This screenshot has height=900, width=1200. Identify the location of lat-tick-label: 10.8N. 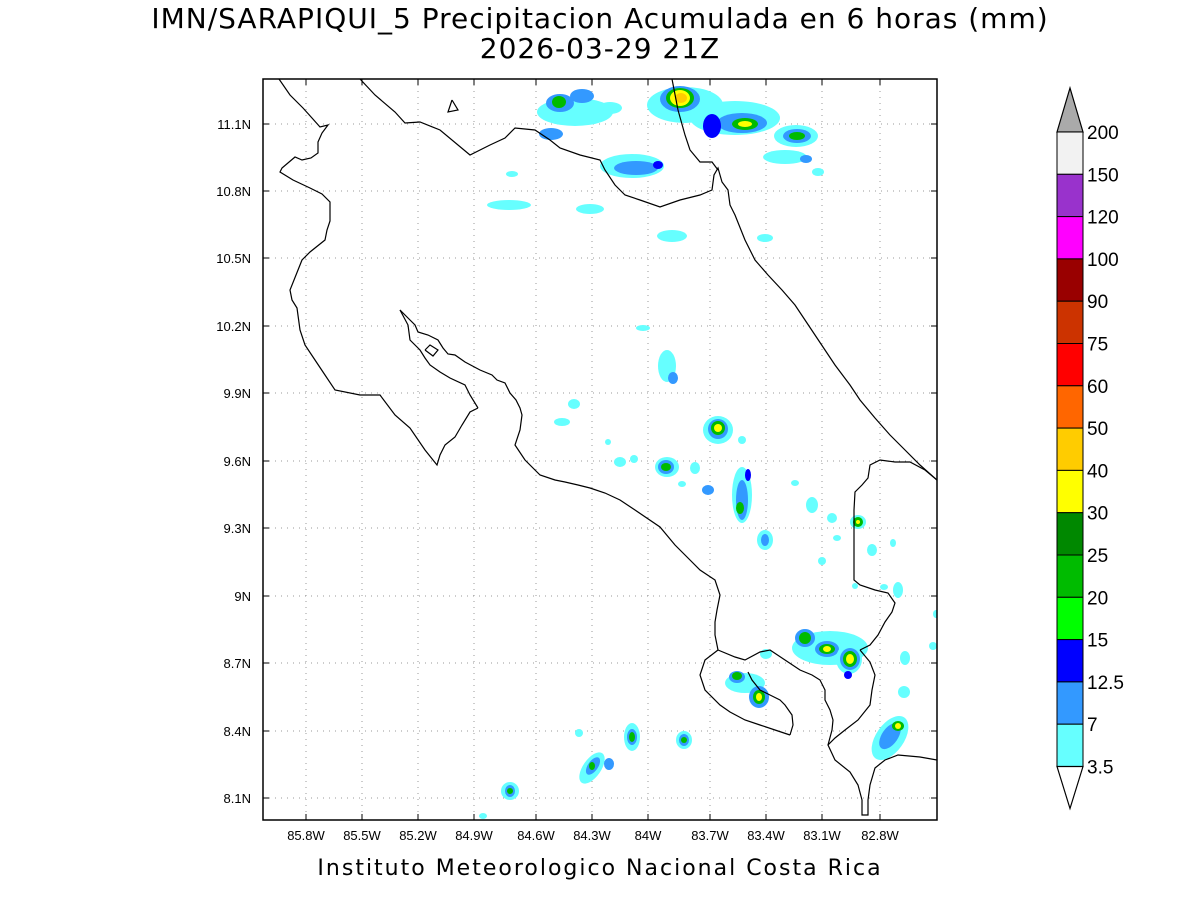
(233, 191).